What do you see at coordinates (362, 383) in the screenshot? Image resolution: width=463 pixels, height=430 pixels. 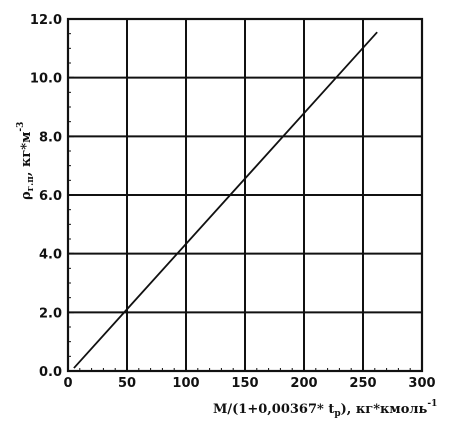 I see `x-tick-label: 250` at bounding box center [362, 383].